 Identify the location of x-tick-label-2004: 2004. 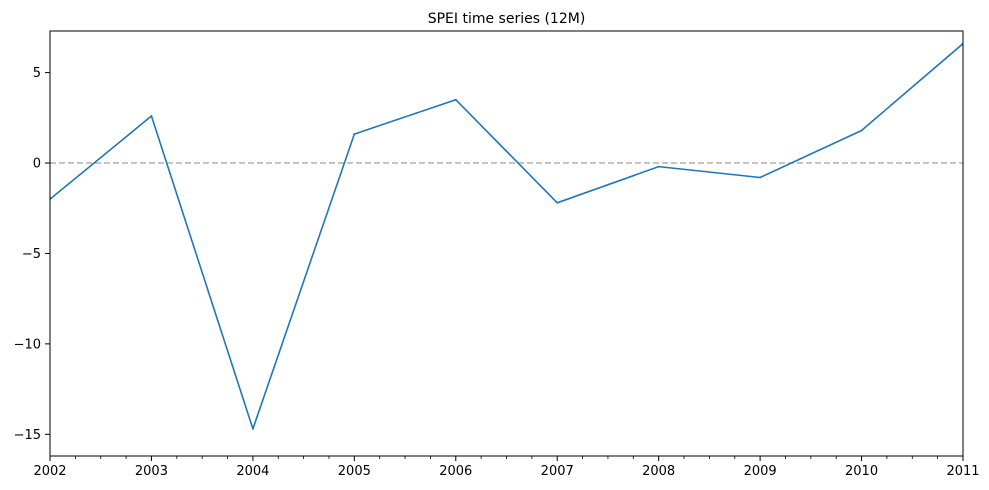
(252, 471).